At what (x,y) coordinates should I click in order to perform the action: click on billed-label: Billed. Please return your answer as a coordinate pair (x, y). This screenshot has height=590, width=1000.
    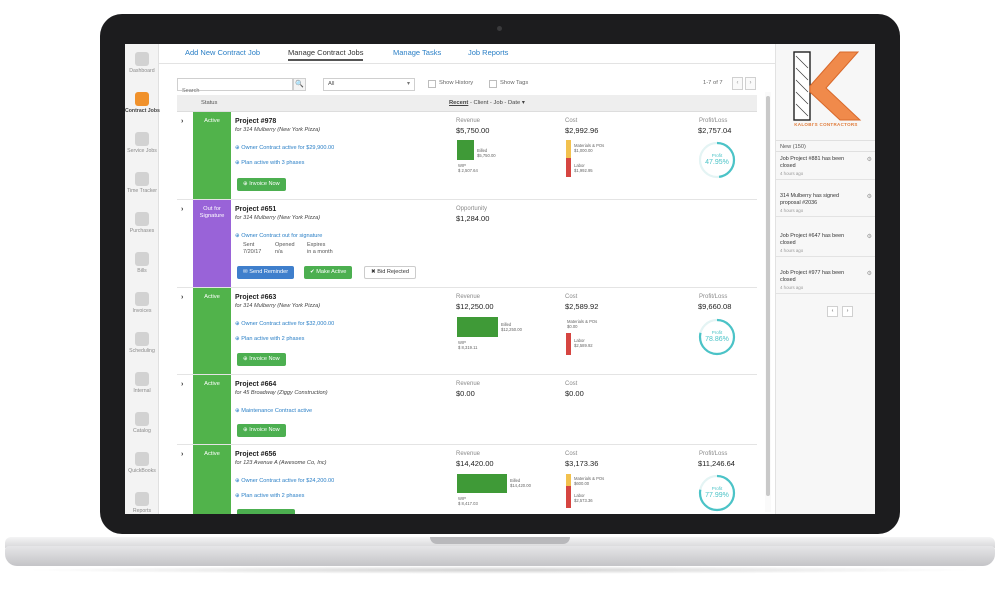
    Looking at the image, I should click on (515, 480).